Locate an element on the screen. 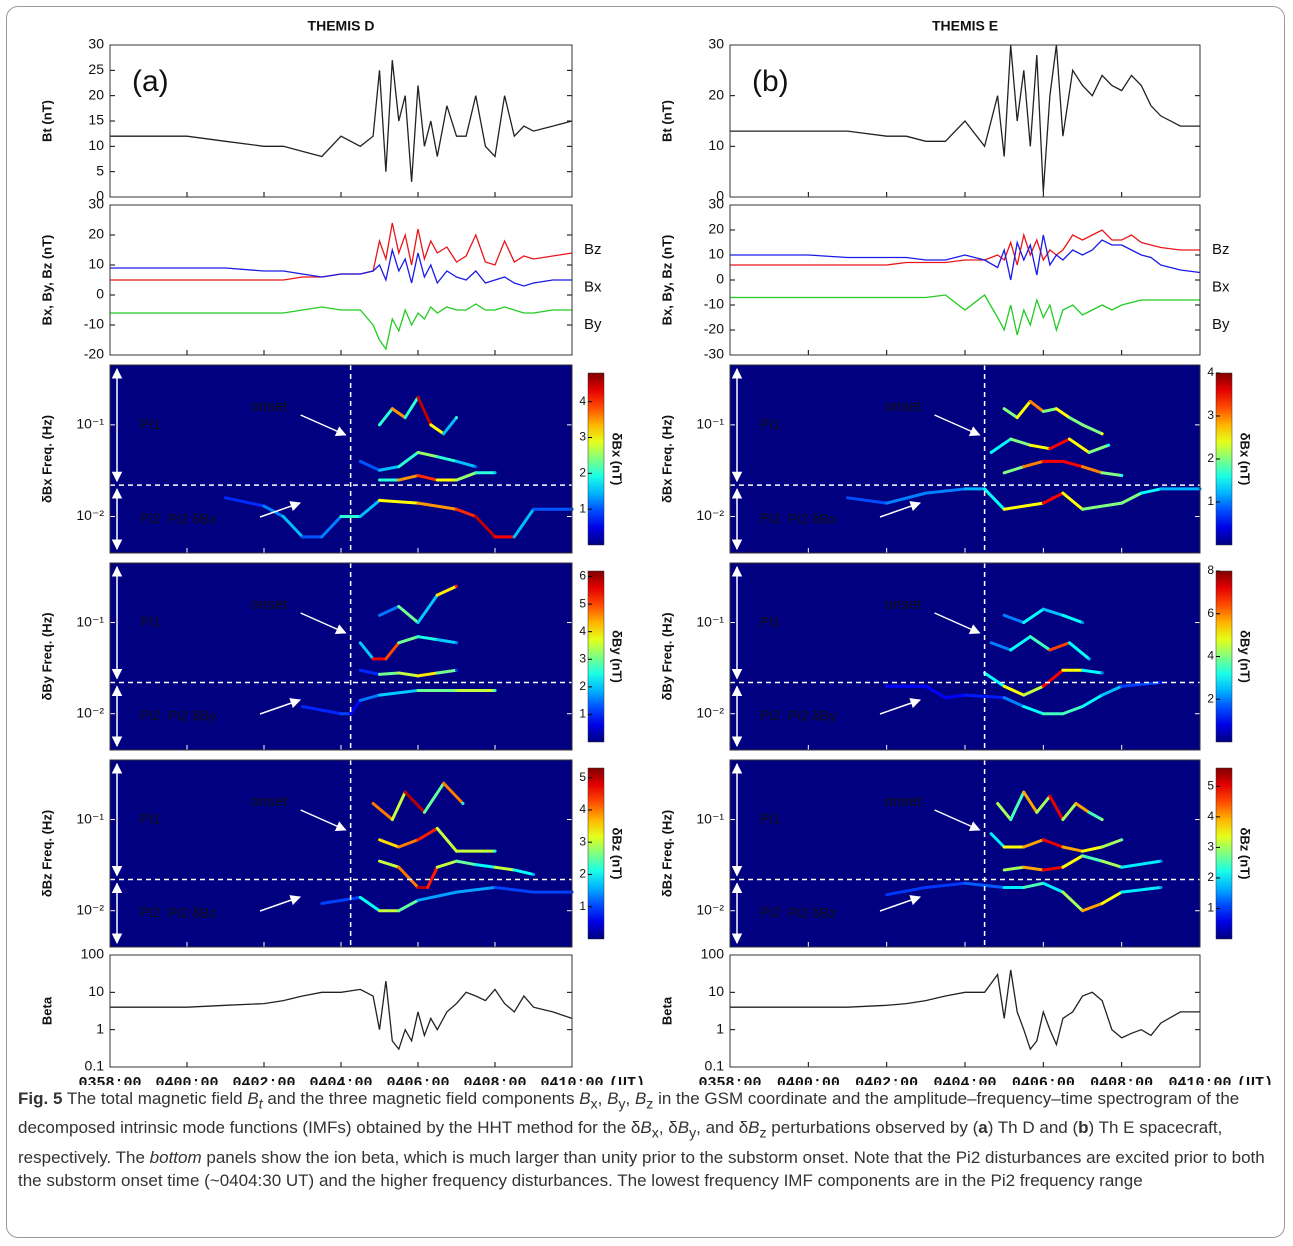 The image size is (1293, 1246). y-tick-label: 10 is located at coordinates (96, 145).